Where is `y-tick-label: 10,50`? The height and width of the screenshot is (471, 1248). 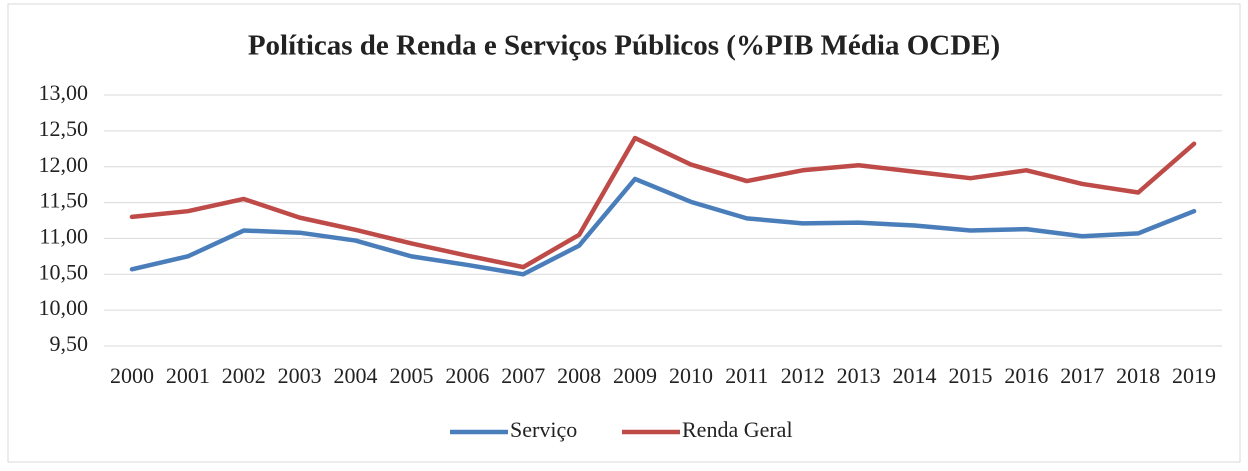 y-tick-label: 10,50 is located at coordinates (64, 271).